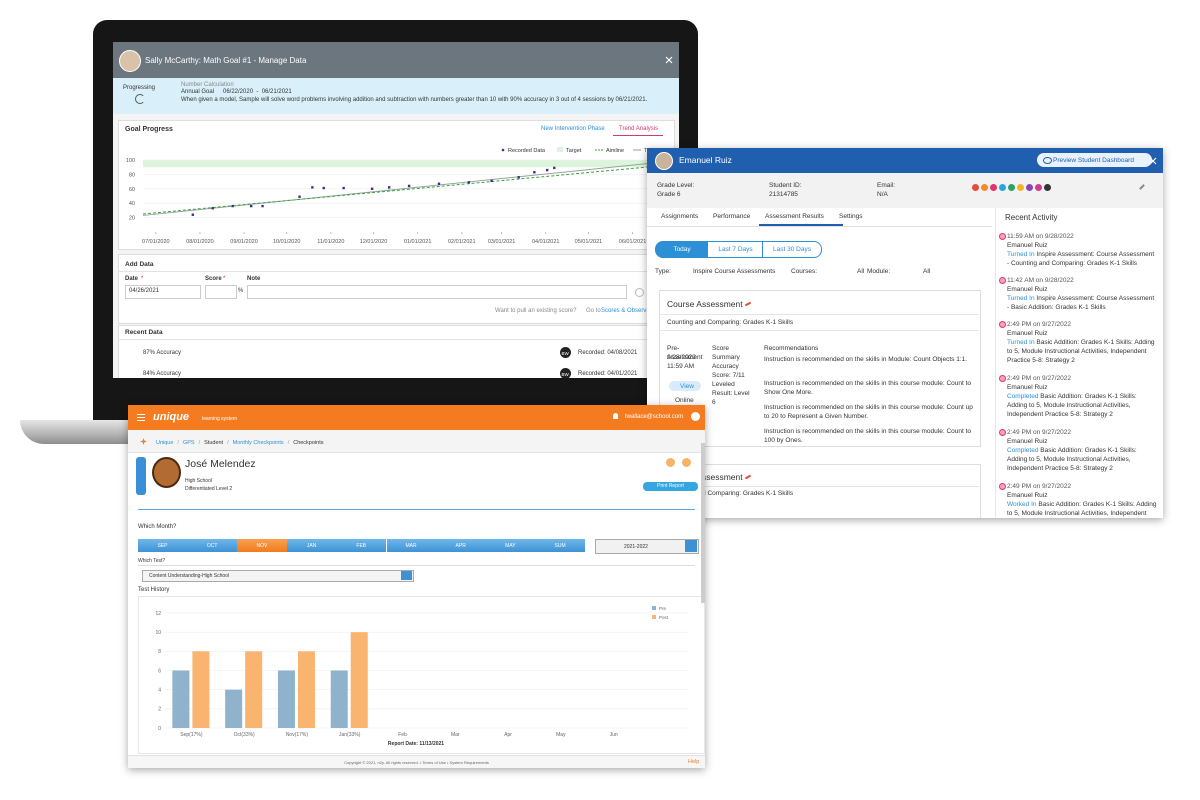 This screenshot has height=800, width=1200. Describe the element at coordinates (804, 271) in the screenshot. I see `filter-label: Courses:` at that location.